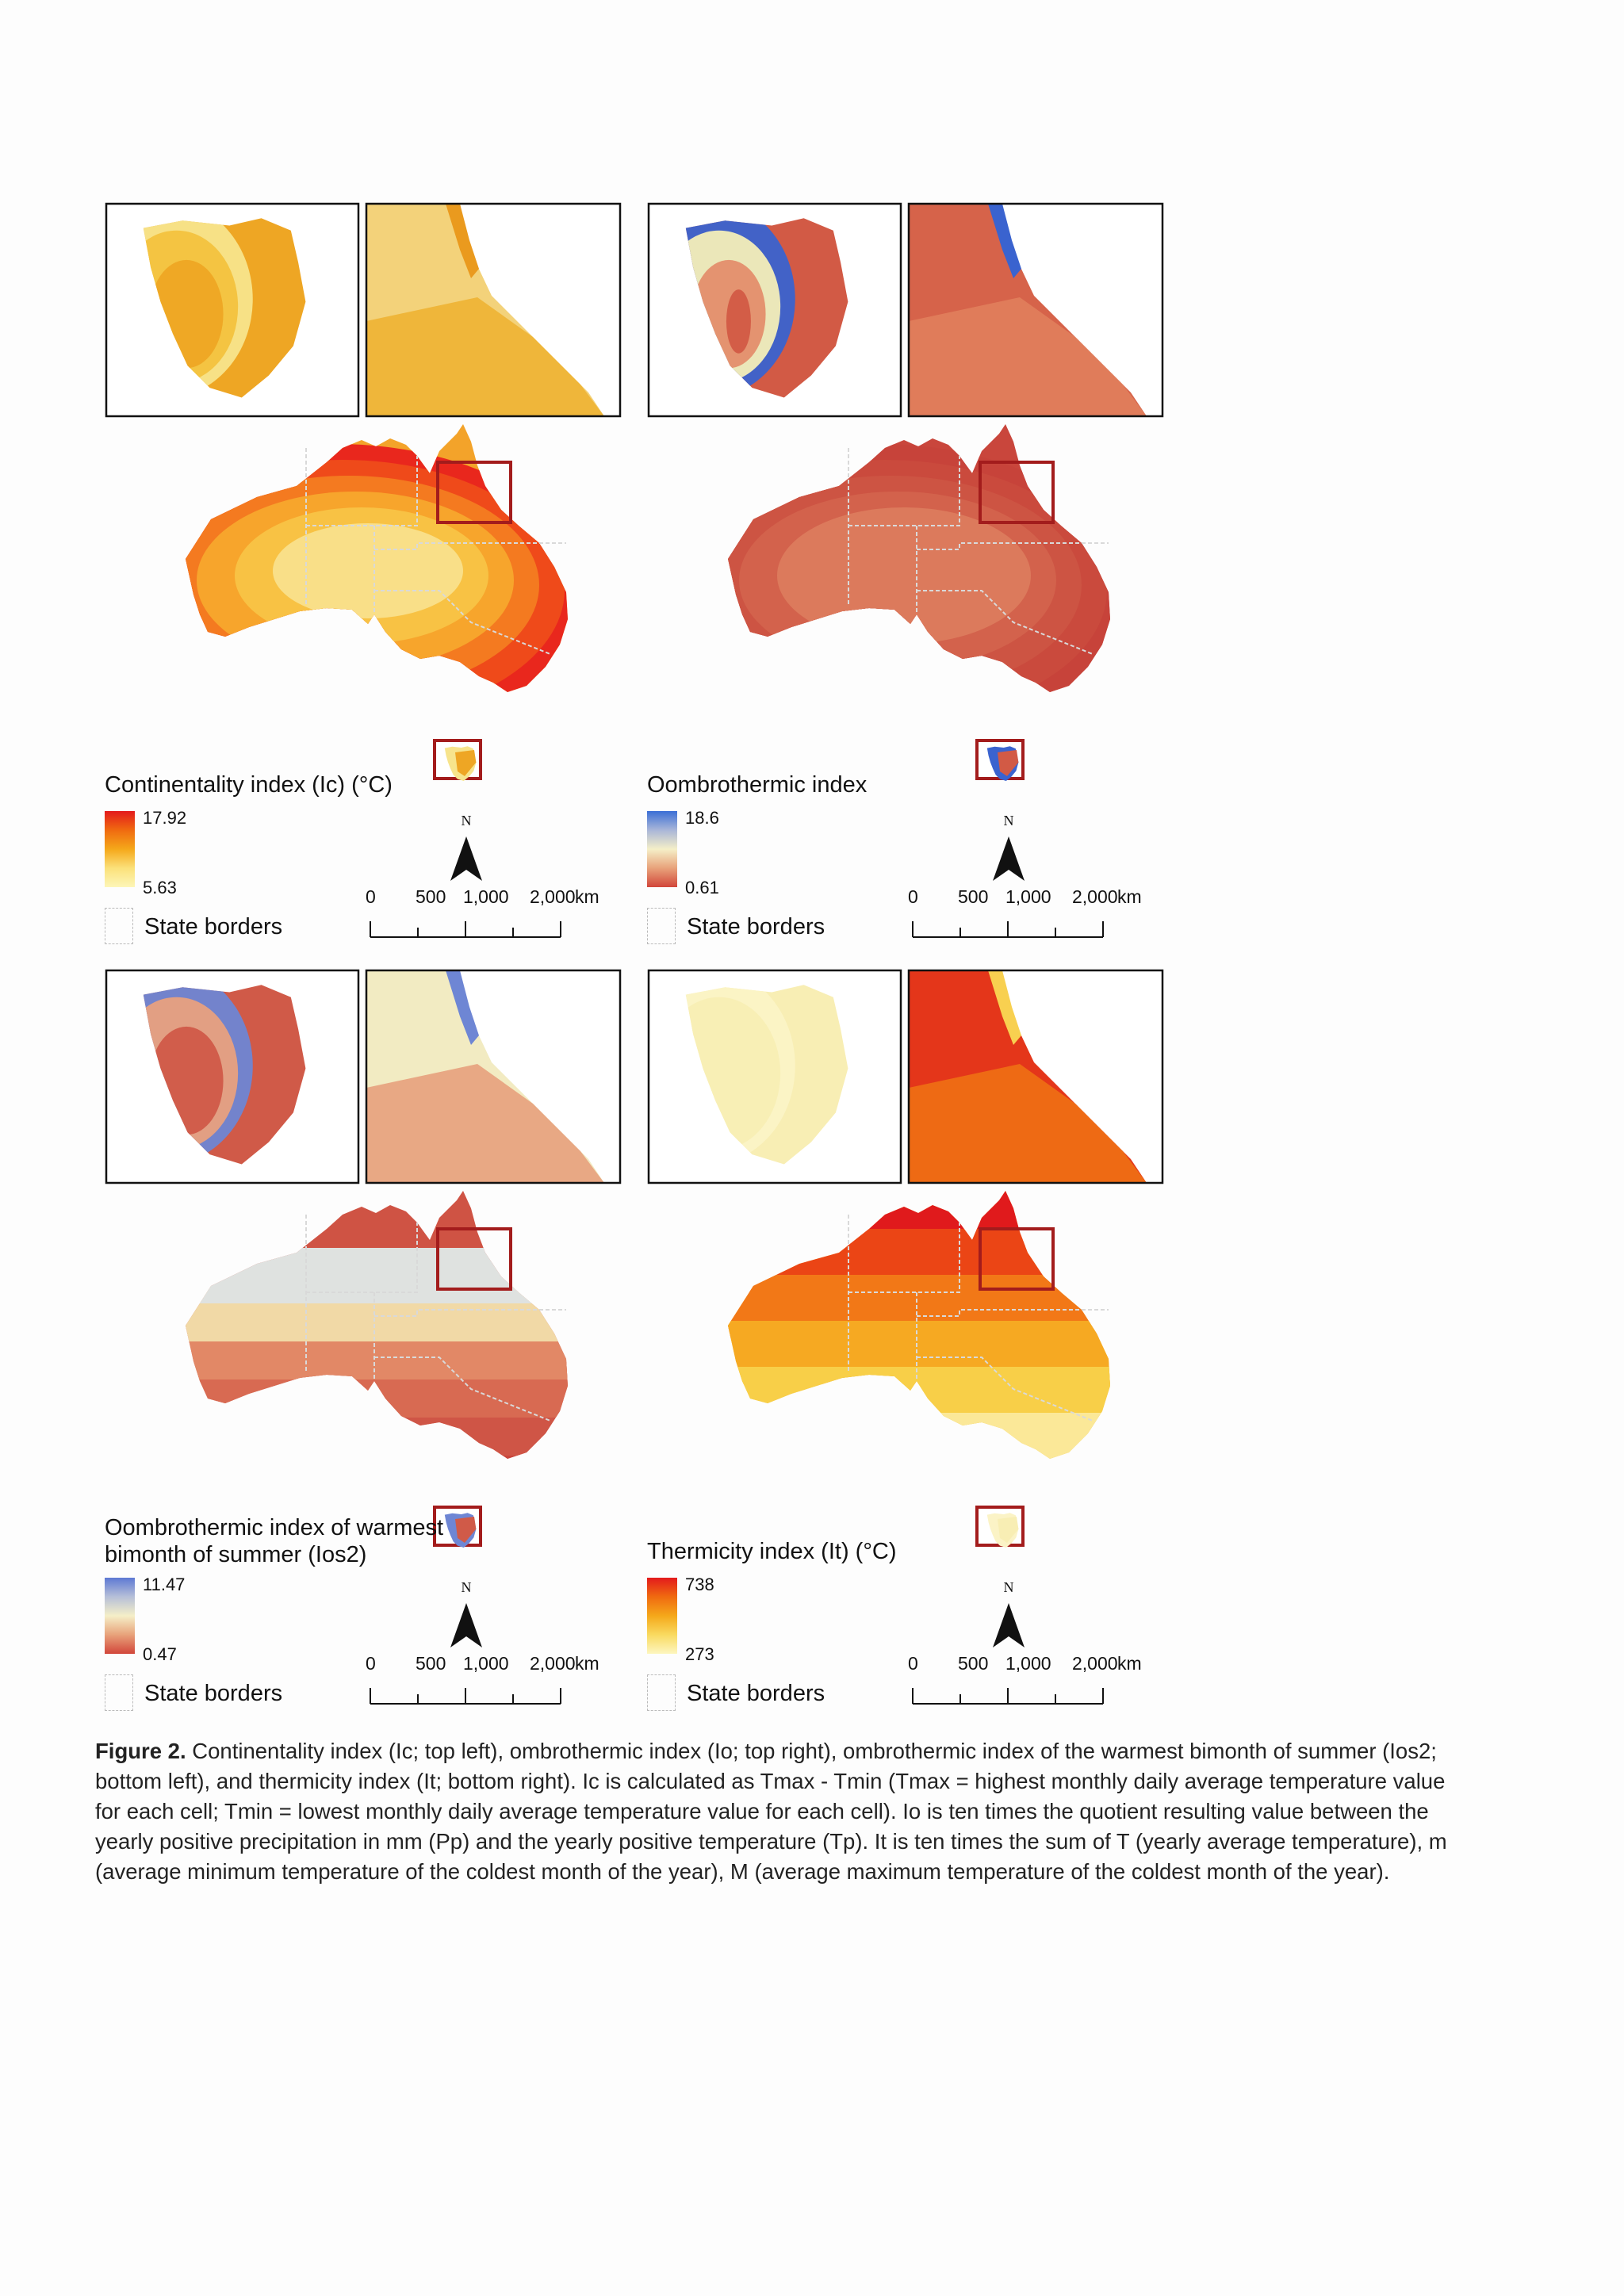 The width and height of the screenshot is (1624, 2296). Describe the element at coordinates (165, 818) in the screenshot. I see `legend-max-value: 17.92` at that location.